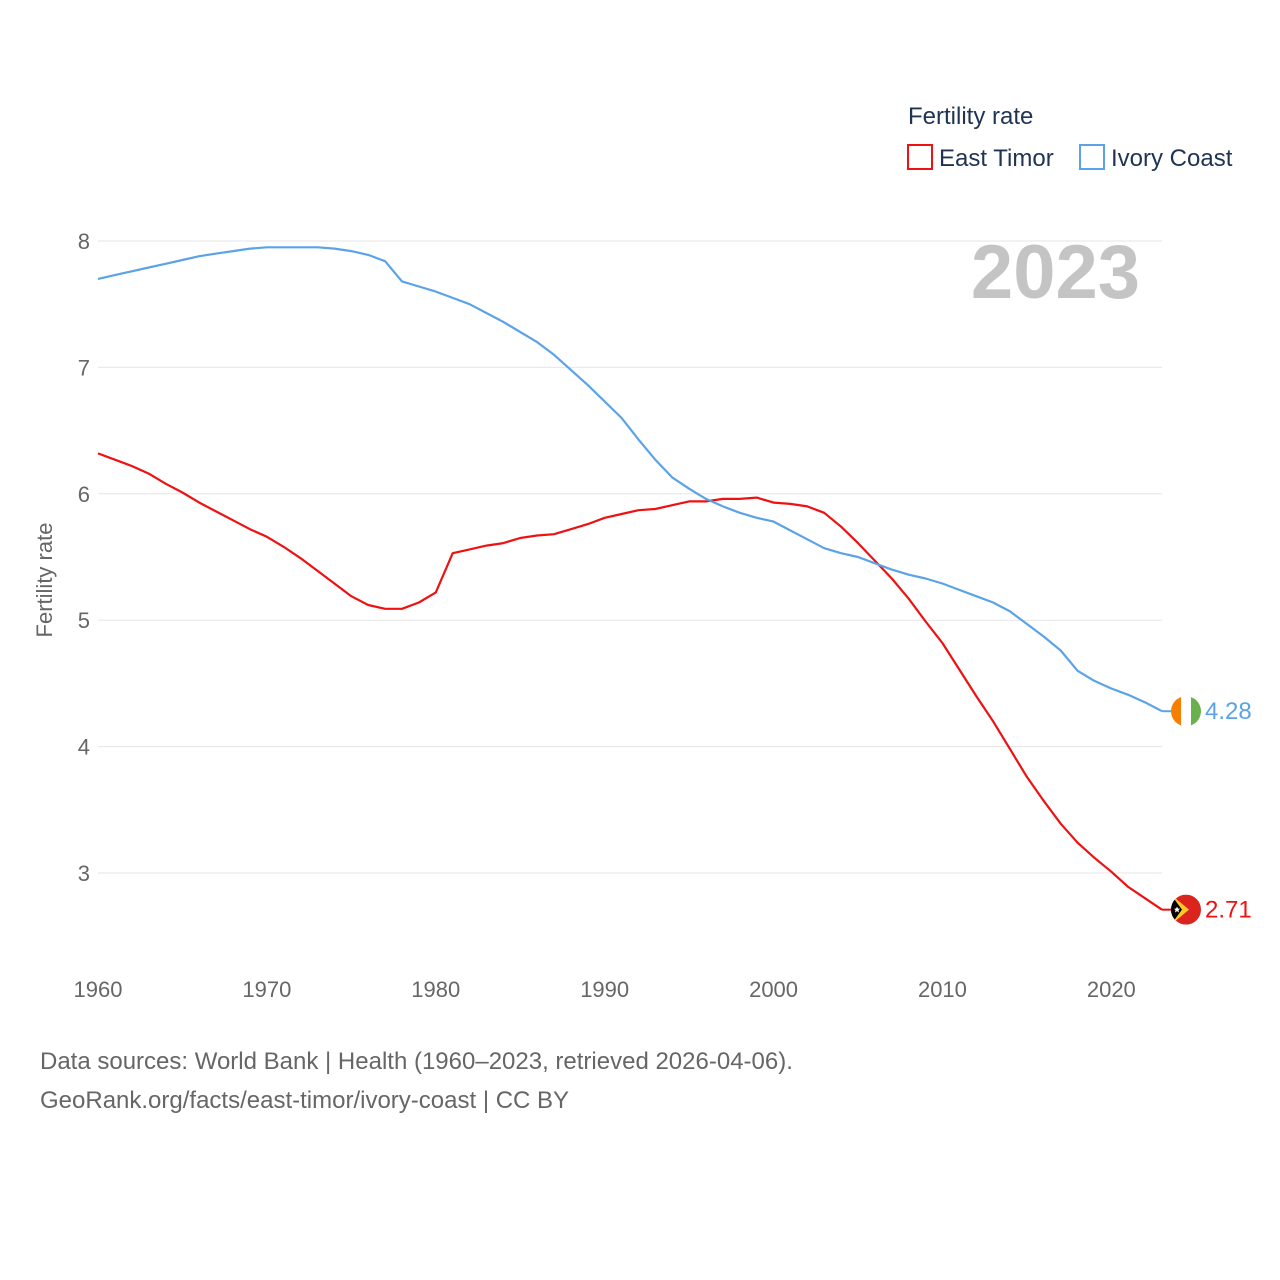 This screenshot has height=1280, width=1280. I want to click on y-tick-label-7: 7, so click(84, 367).